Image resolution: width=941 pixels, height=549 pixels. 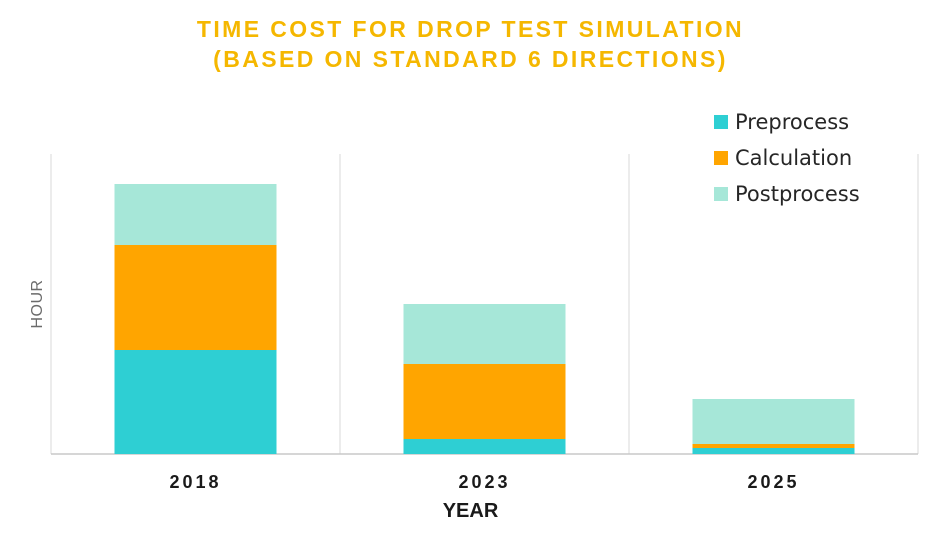 What do you see at coordinates (721, 158) in the screenshot?
I see `legend-swatch-calculation` at bounding box center [721, 158].